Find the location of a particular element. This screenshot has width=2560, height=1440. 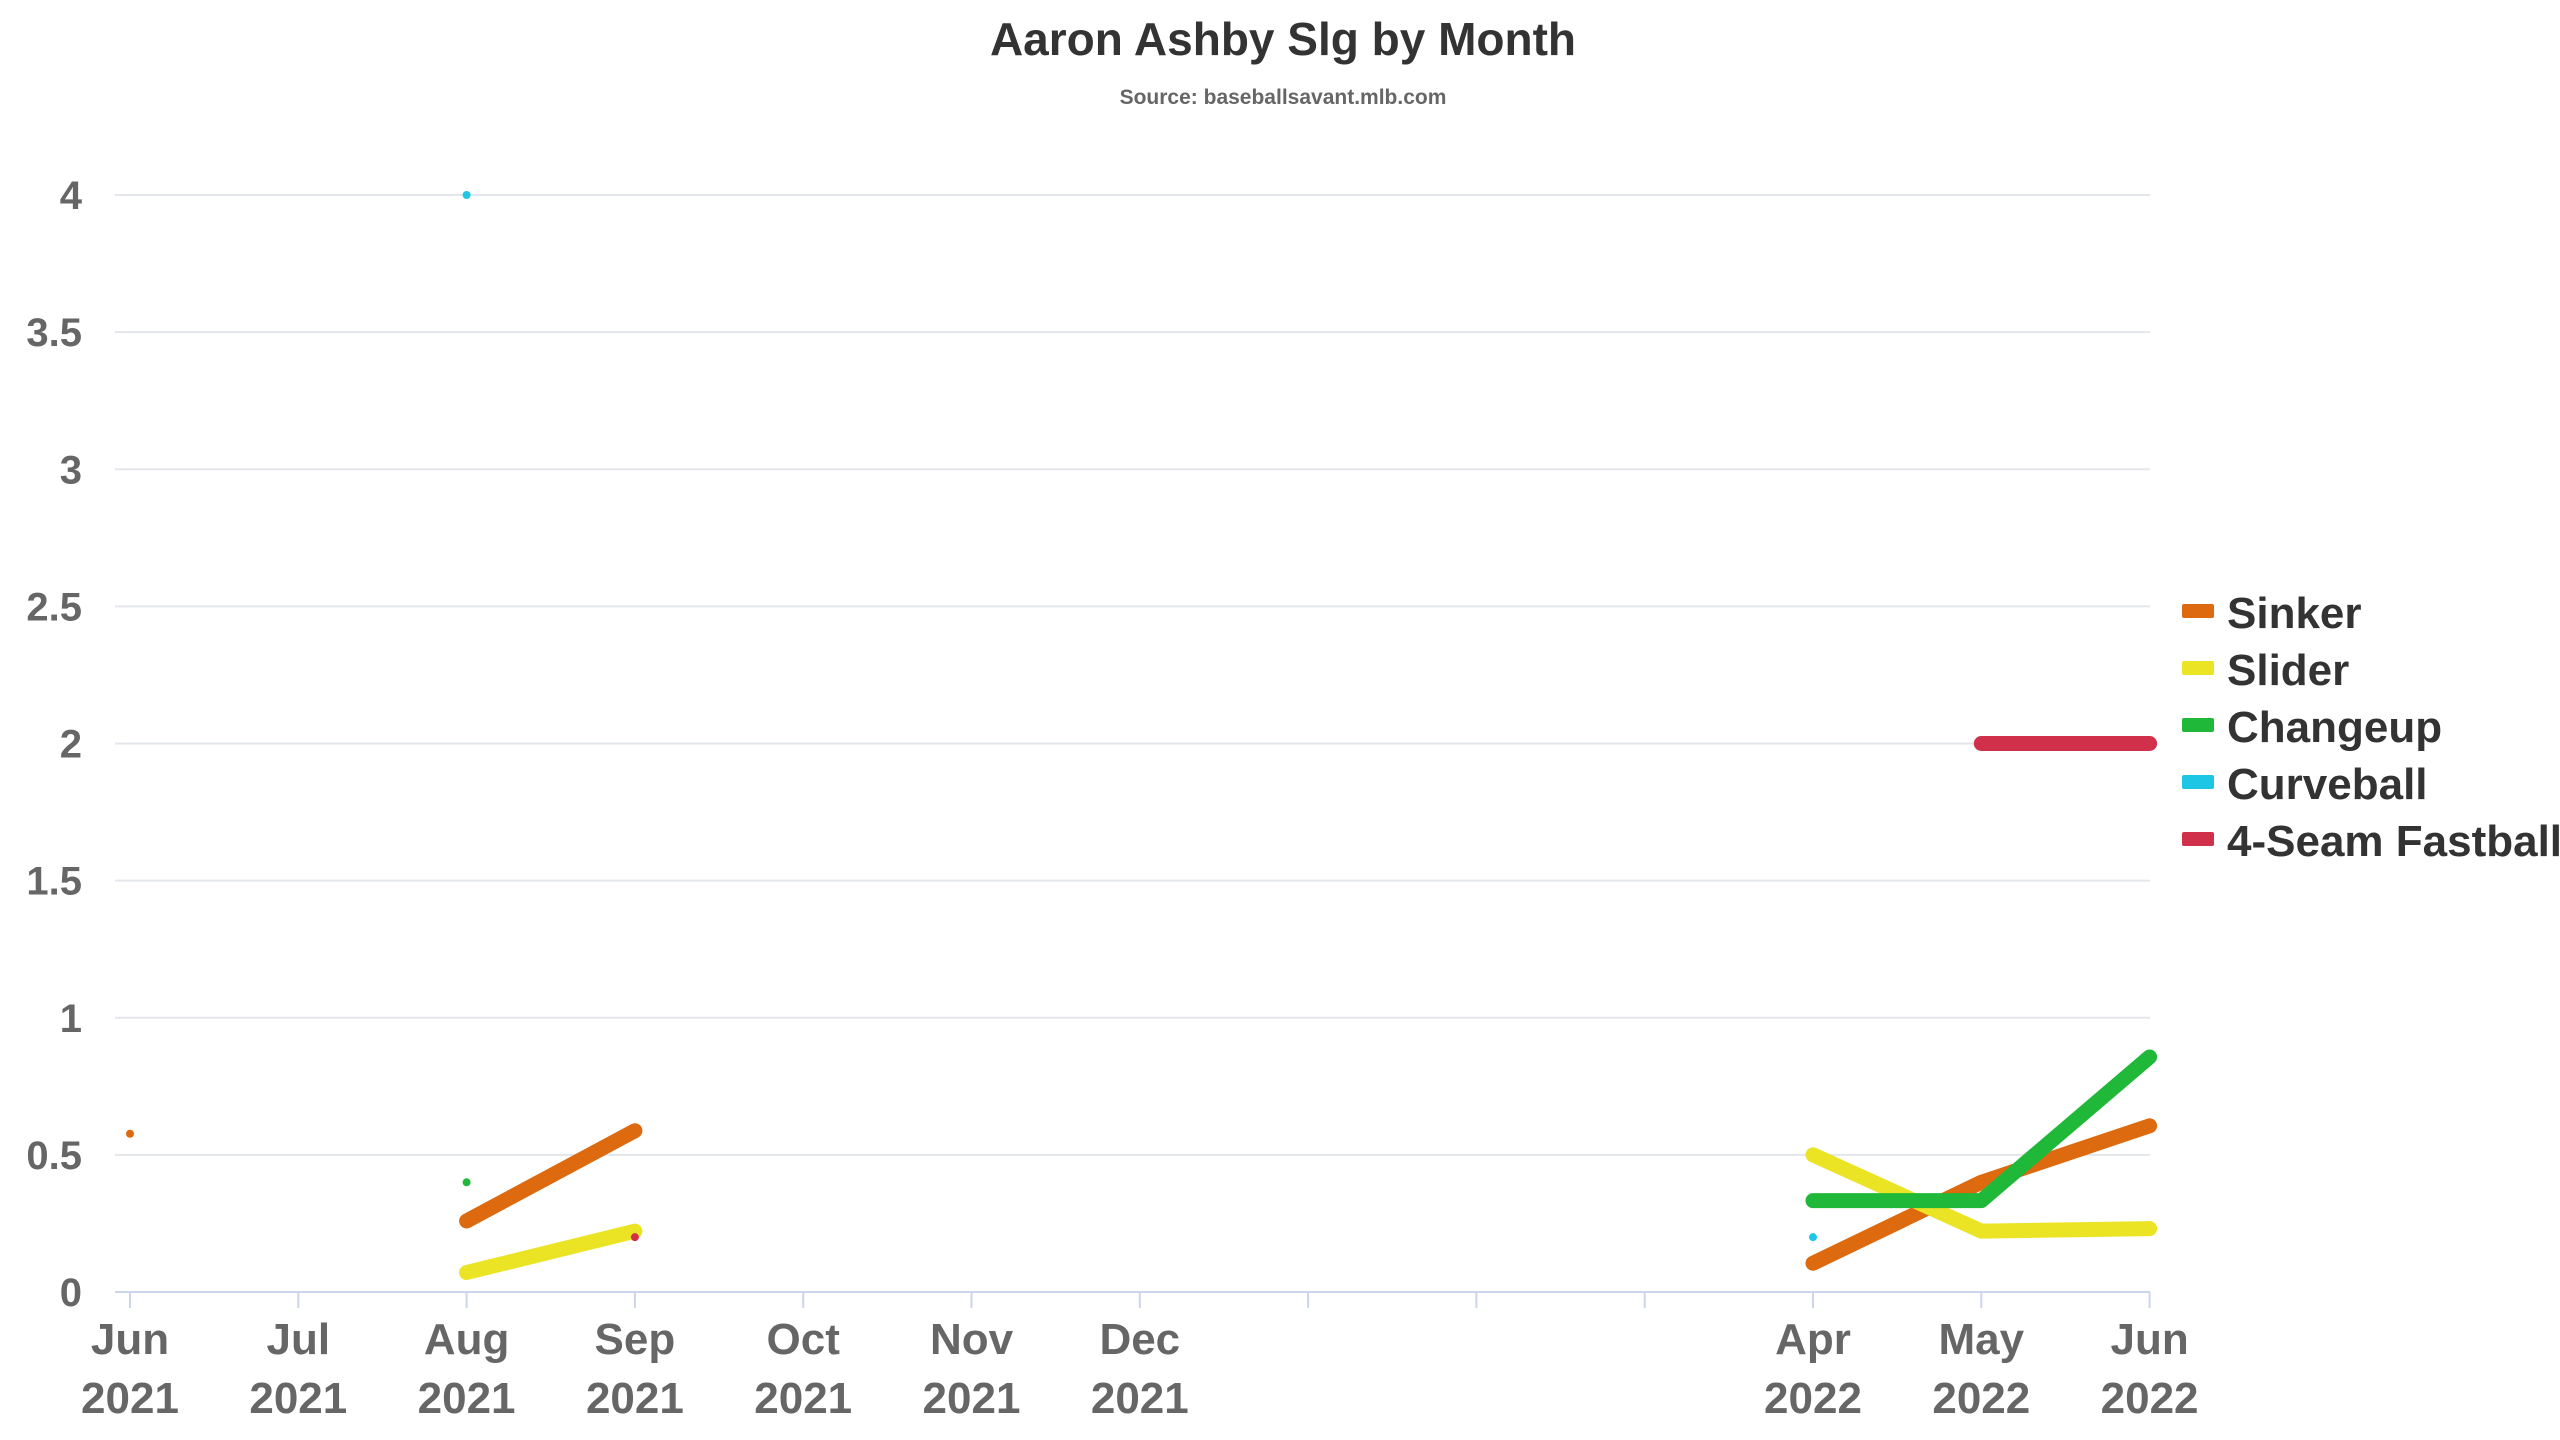

y-axis-tick-labels: 0 0.5 1 1.5 2 2.5 3 3.5 4 is located at coordinates (54, 744).